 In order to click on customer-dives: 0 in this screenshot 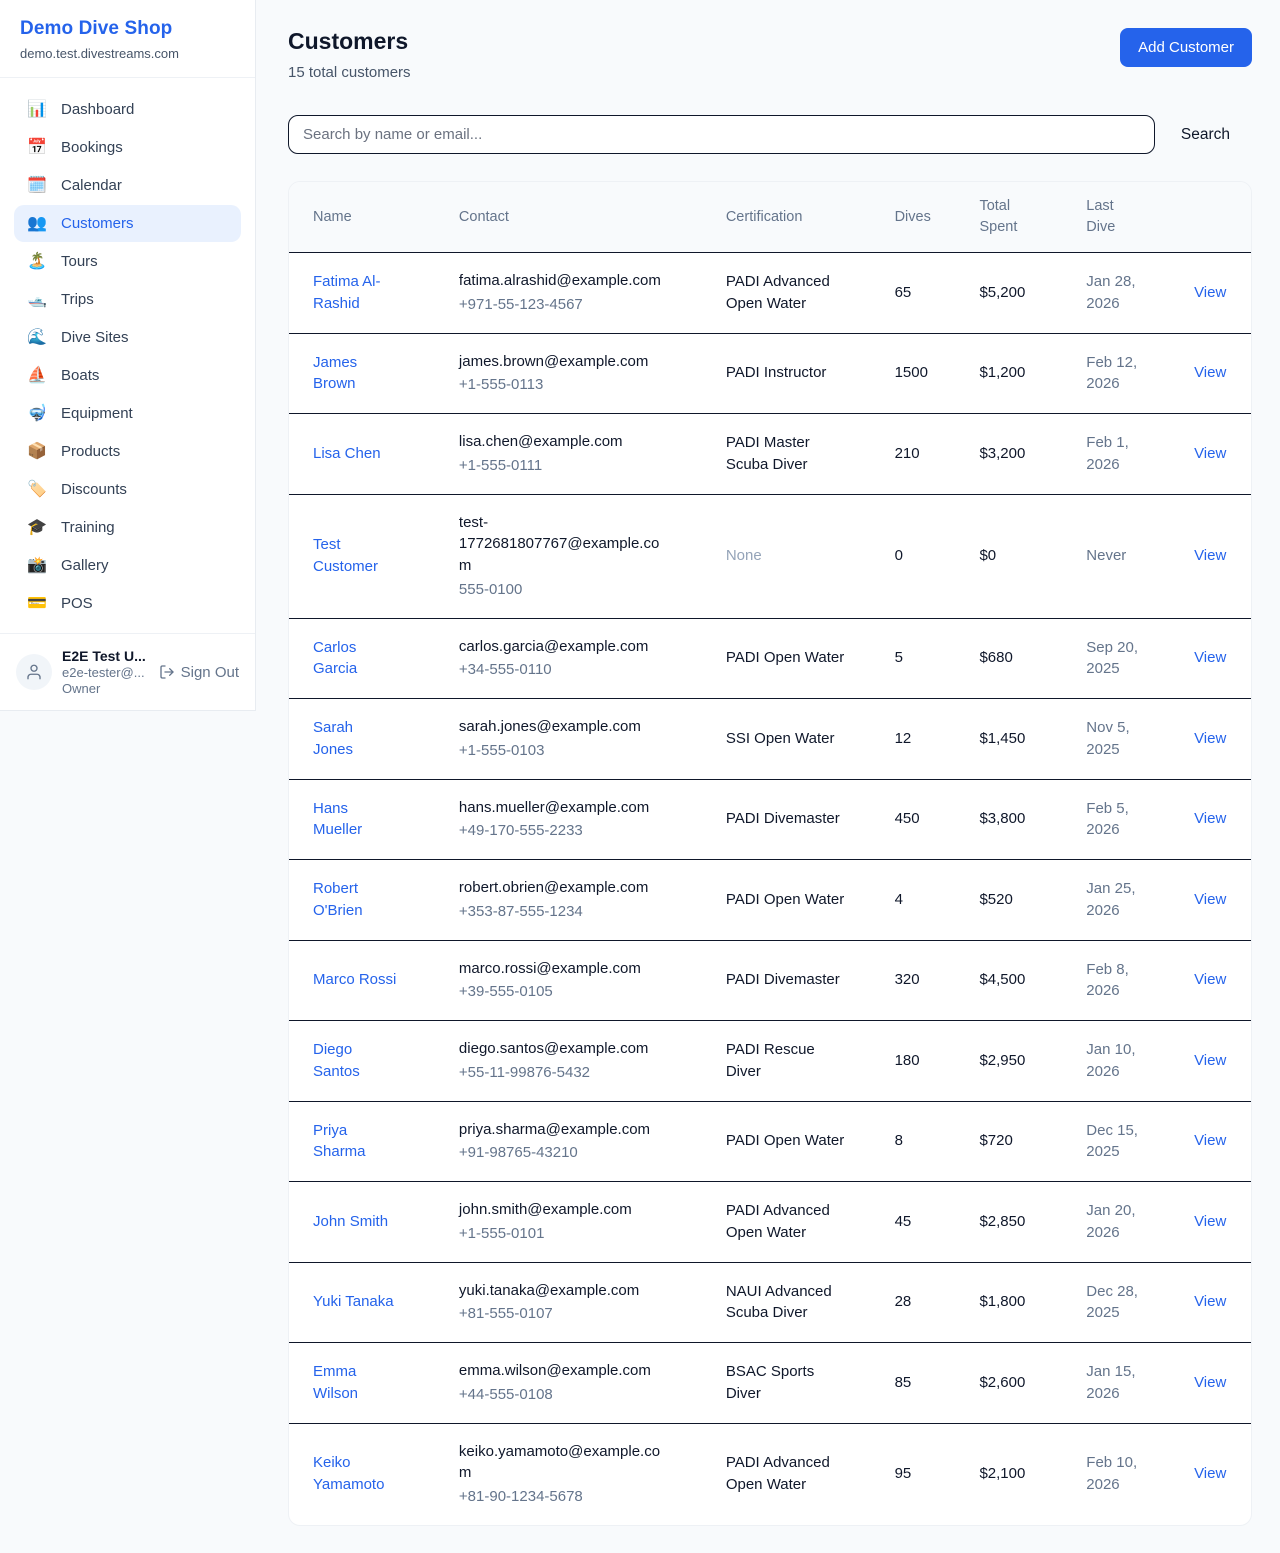, I will do `click(898, 556)`.